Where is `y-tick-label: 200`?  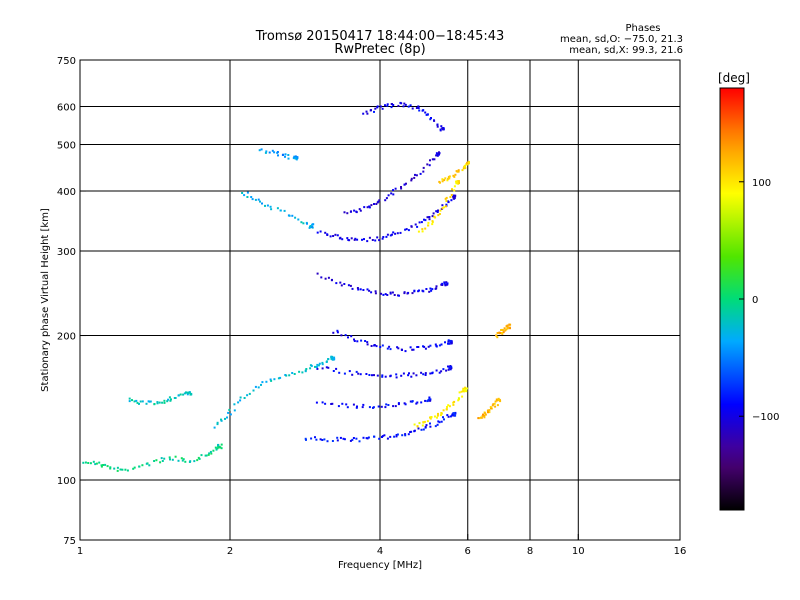 y-tick-label: 200 is located at coordinates (66, 337).